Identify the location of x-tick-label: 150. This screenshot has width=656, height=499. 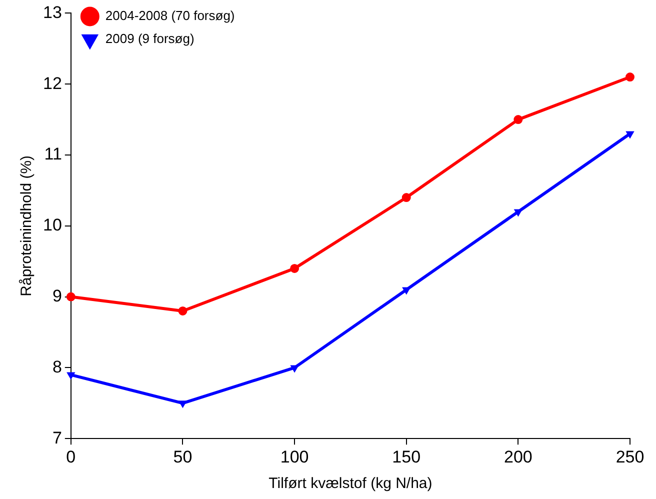
(406, 456).